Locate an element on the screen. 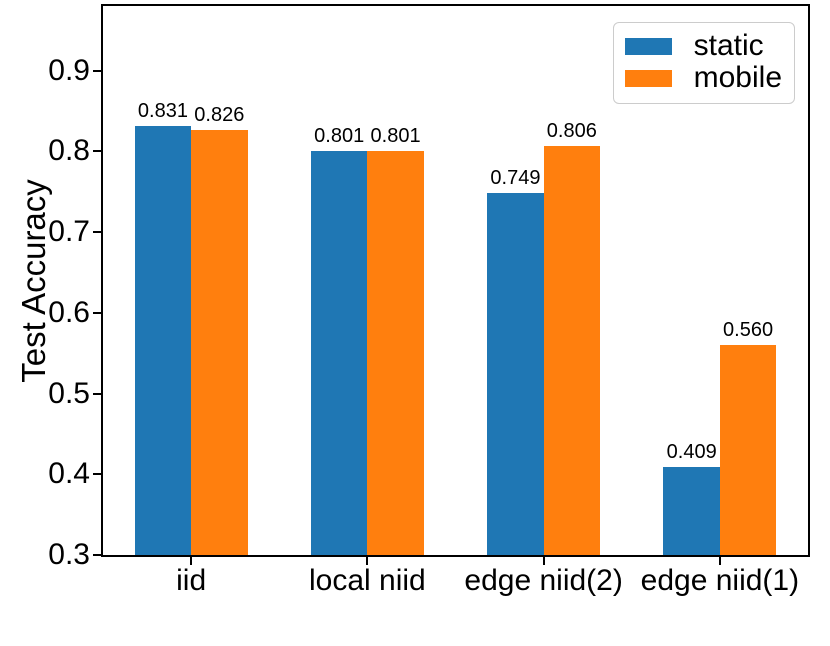 The image size is (830, 646). y-axis-label: Test Accuracy is located at coordinates (33, 280).